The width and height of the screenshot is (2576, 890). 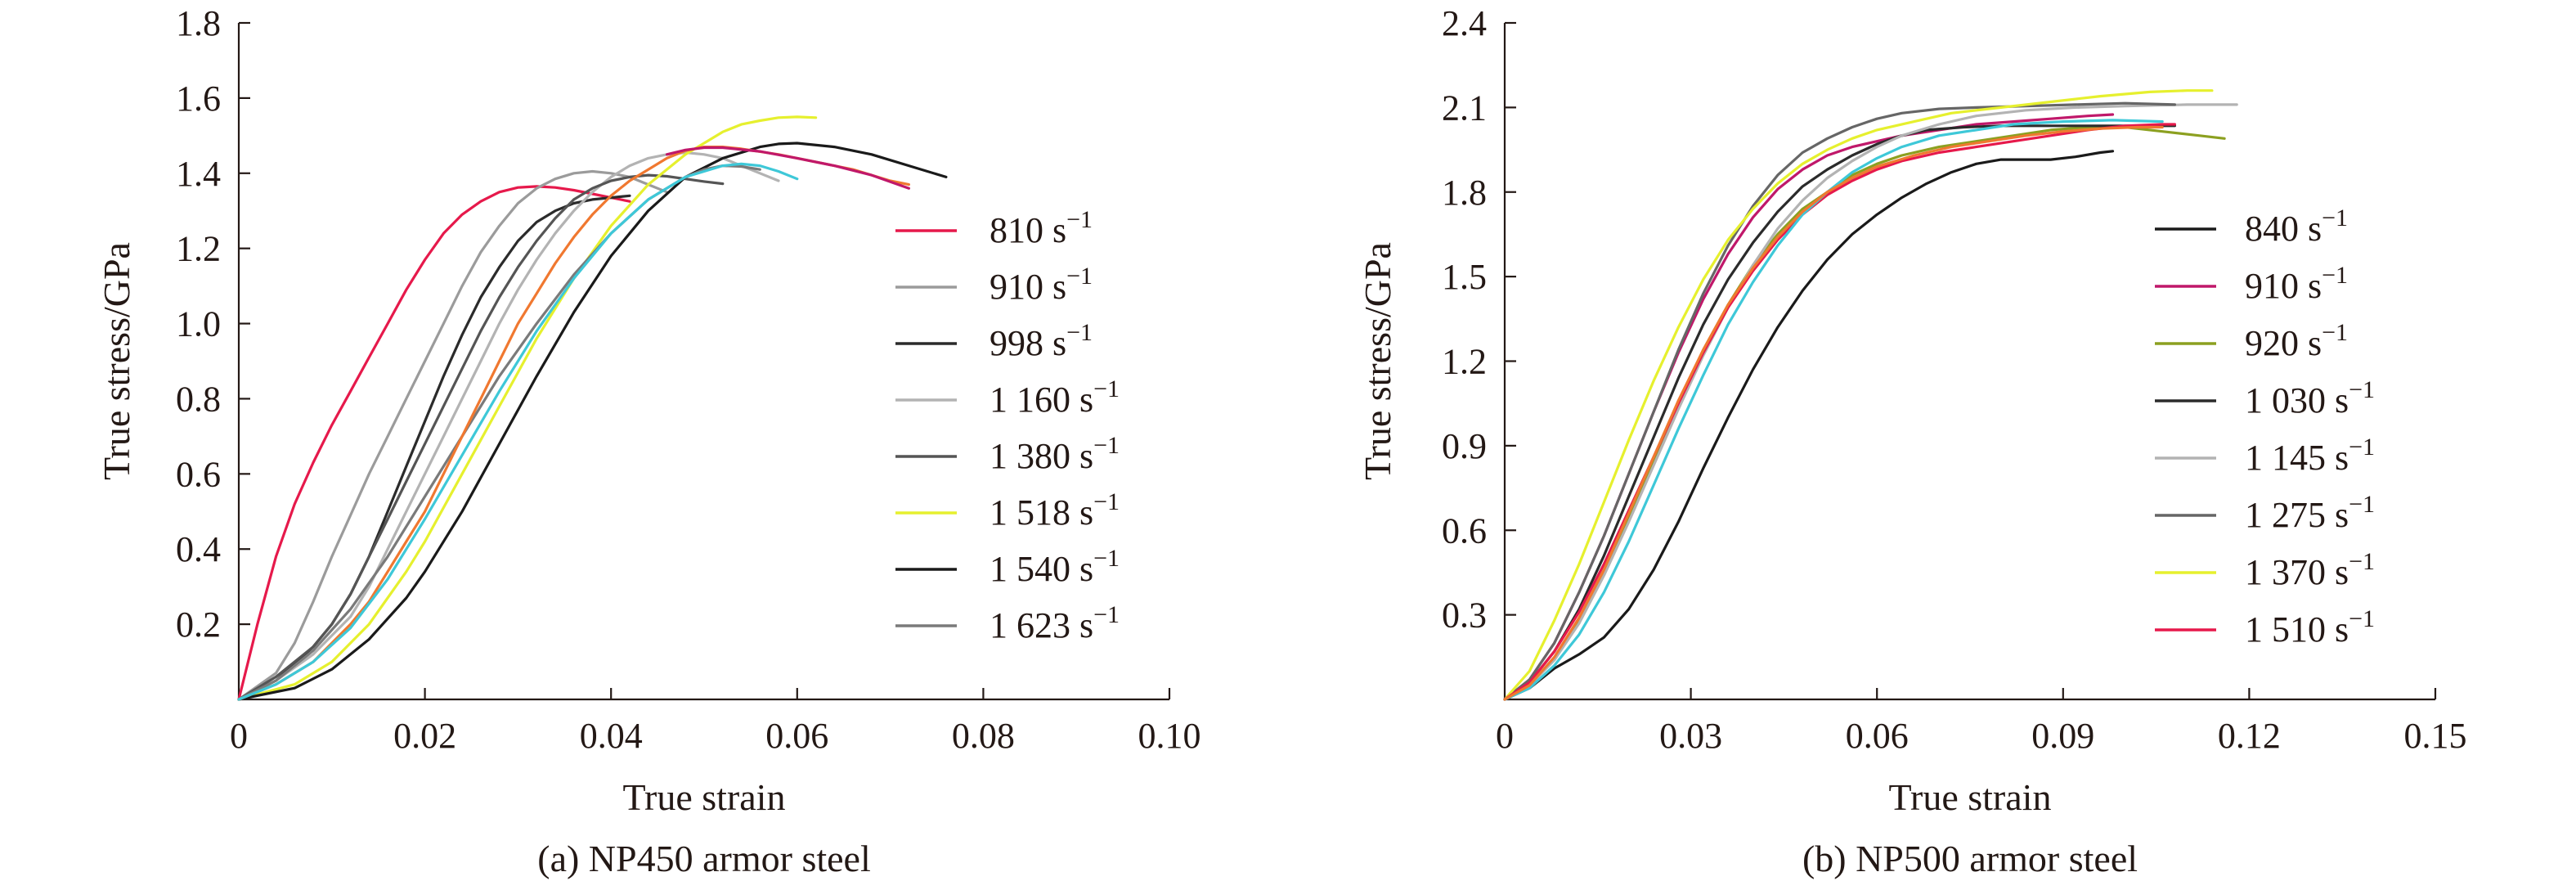 What do you see at coordinates (198, 399) in the screenshot?
I see `y-tick-label: 0.8` at bounding box center [198, 399].